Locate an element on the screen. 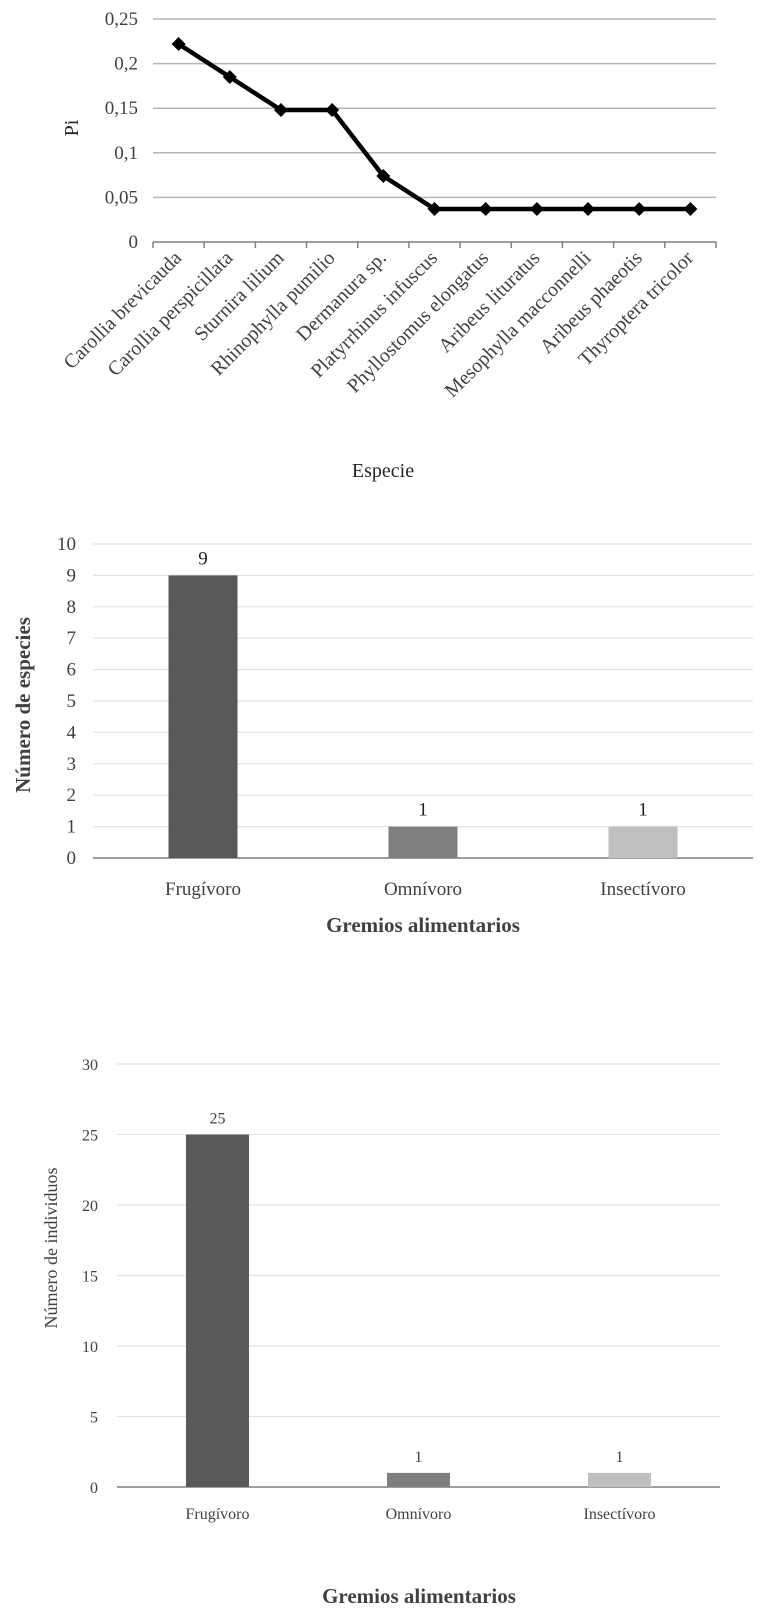 This screenshot has width=766, height=1611. y-tick-label: 7 is located at coordinates (72, 638).